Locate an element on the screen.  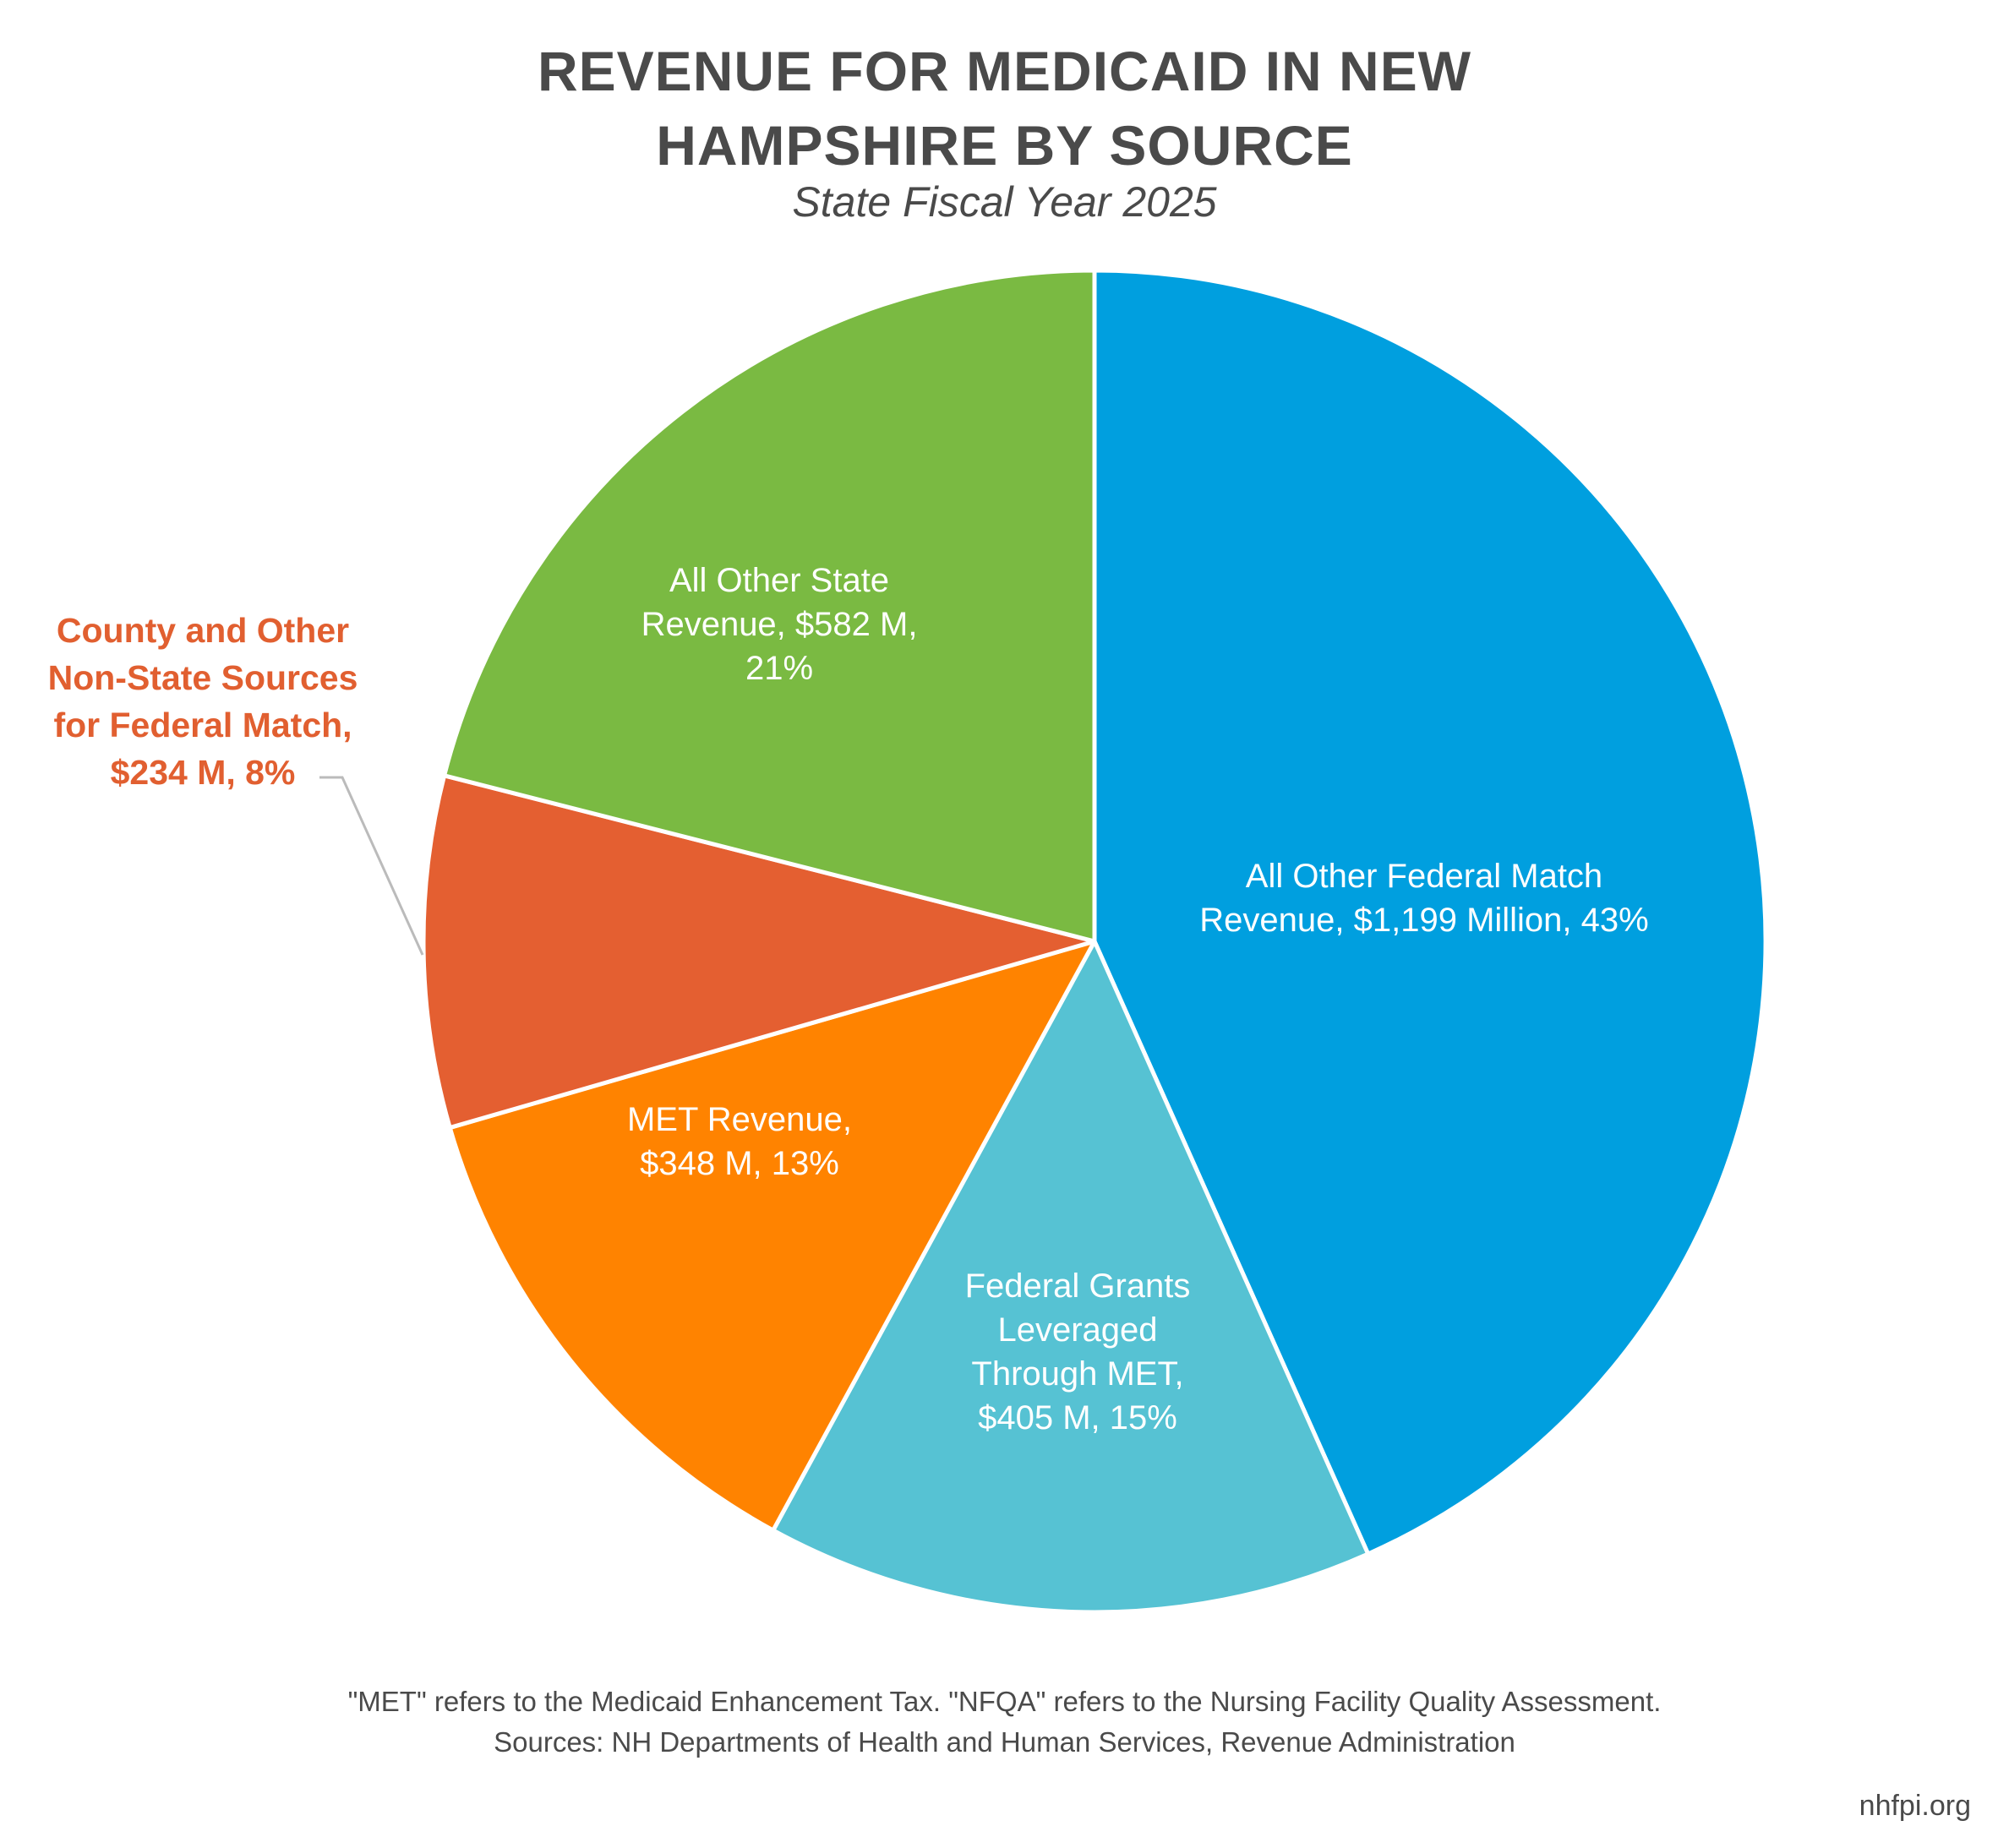
slice-data-label-line: Revenue, $1,199 Million, 43% is located at coordinates (1423, 920).